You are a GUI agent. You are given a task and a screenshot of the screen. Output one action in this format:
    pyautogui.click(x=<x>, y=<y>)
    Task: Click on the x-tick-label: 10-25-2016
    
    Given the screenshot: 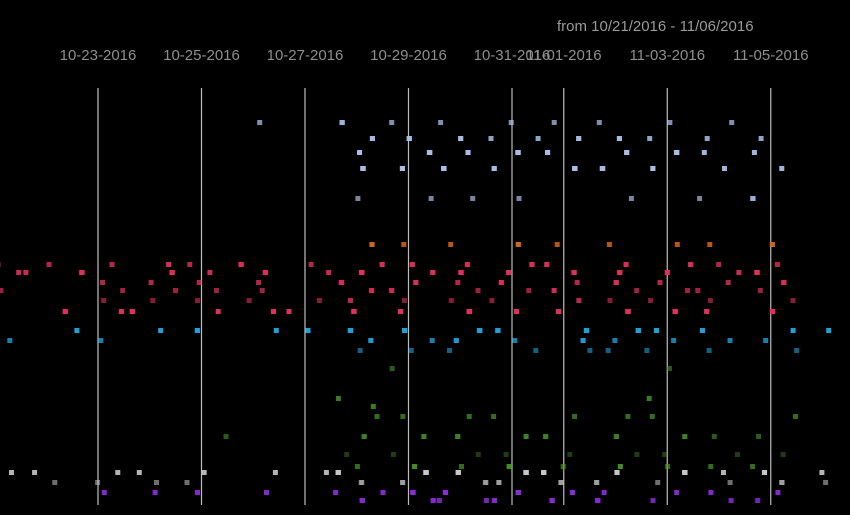 What is the action you would take?
    pyautogui.click(x=201, y=55)
    